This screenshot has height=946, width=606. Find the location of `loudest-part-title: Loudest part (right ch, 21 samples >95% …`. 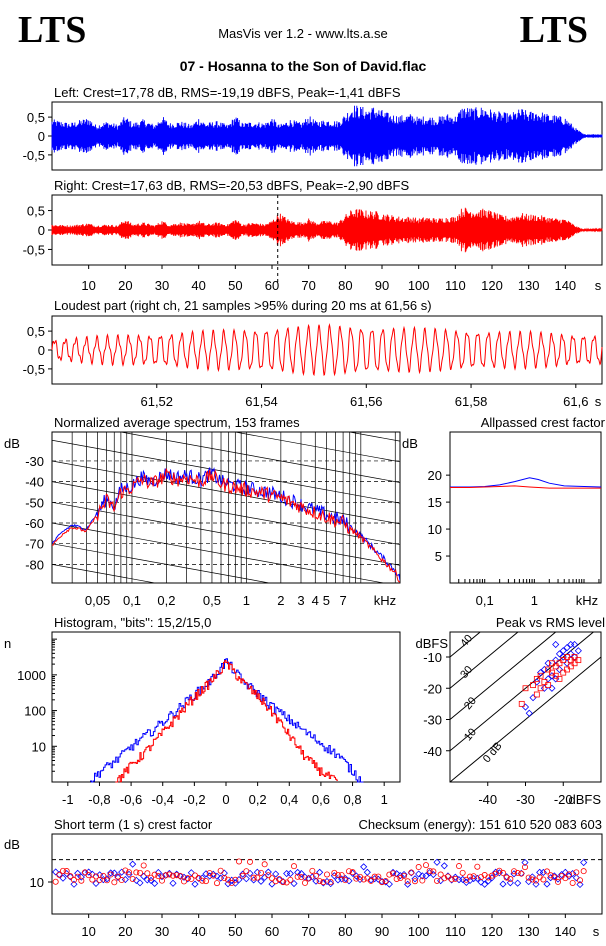

loudest-part-title: Loudest part (right ch, 21 samples >95% … is located at coordinates (243, 305).